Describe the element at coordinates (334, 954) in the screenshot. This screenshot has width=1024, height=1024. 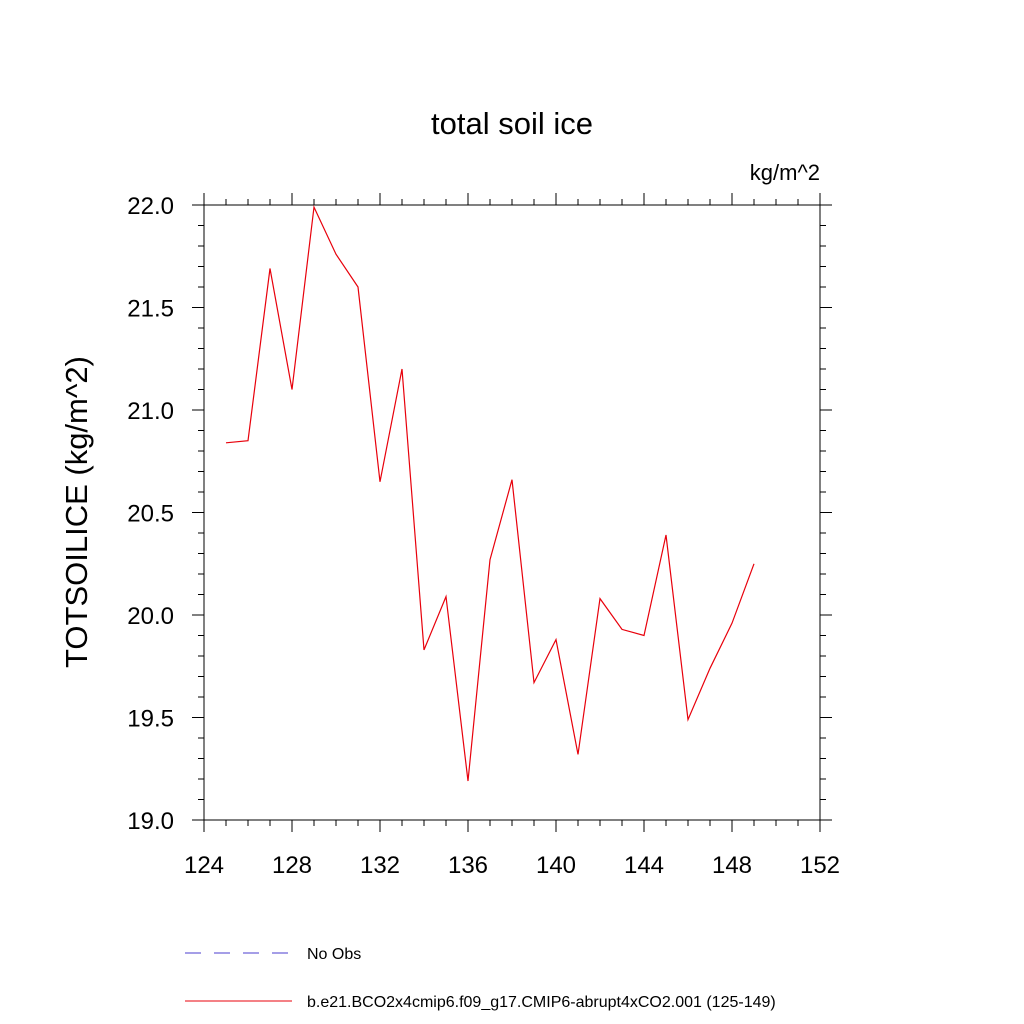
I see `legend-label-no-obs: No Obs` at that location.